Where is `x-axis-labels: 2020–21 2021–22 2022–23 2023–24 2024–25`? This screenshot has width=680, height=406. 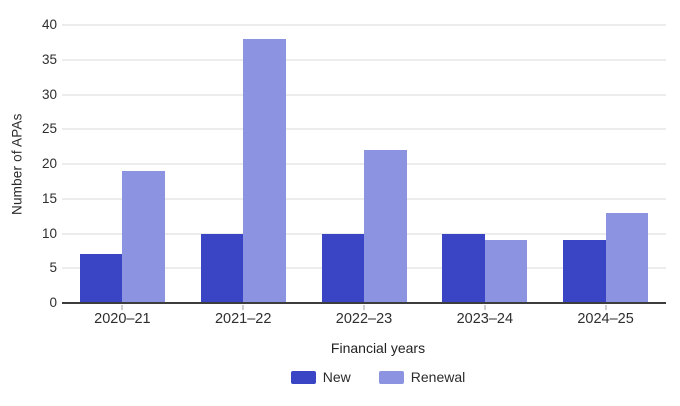
x-axis-labels: 2020–21 2021–22 2022–23 2023–24 2024–25 is located at coordinates (364, 319).